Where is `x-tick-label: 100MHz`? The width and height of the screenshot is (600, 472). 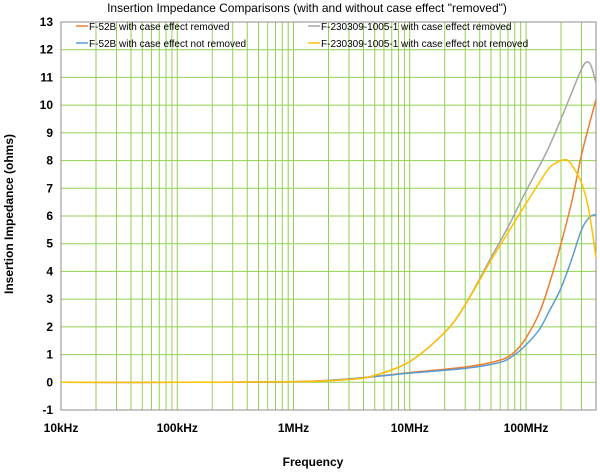
x-tick-label: 100MHz is located at coordinates (526, 428).